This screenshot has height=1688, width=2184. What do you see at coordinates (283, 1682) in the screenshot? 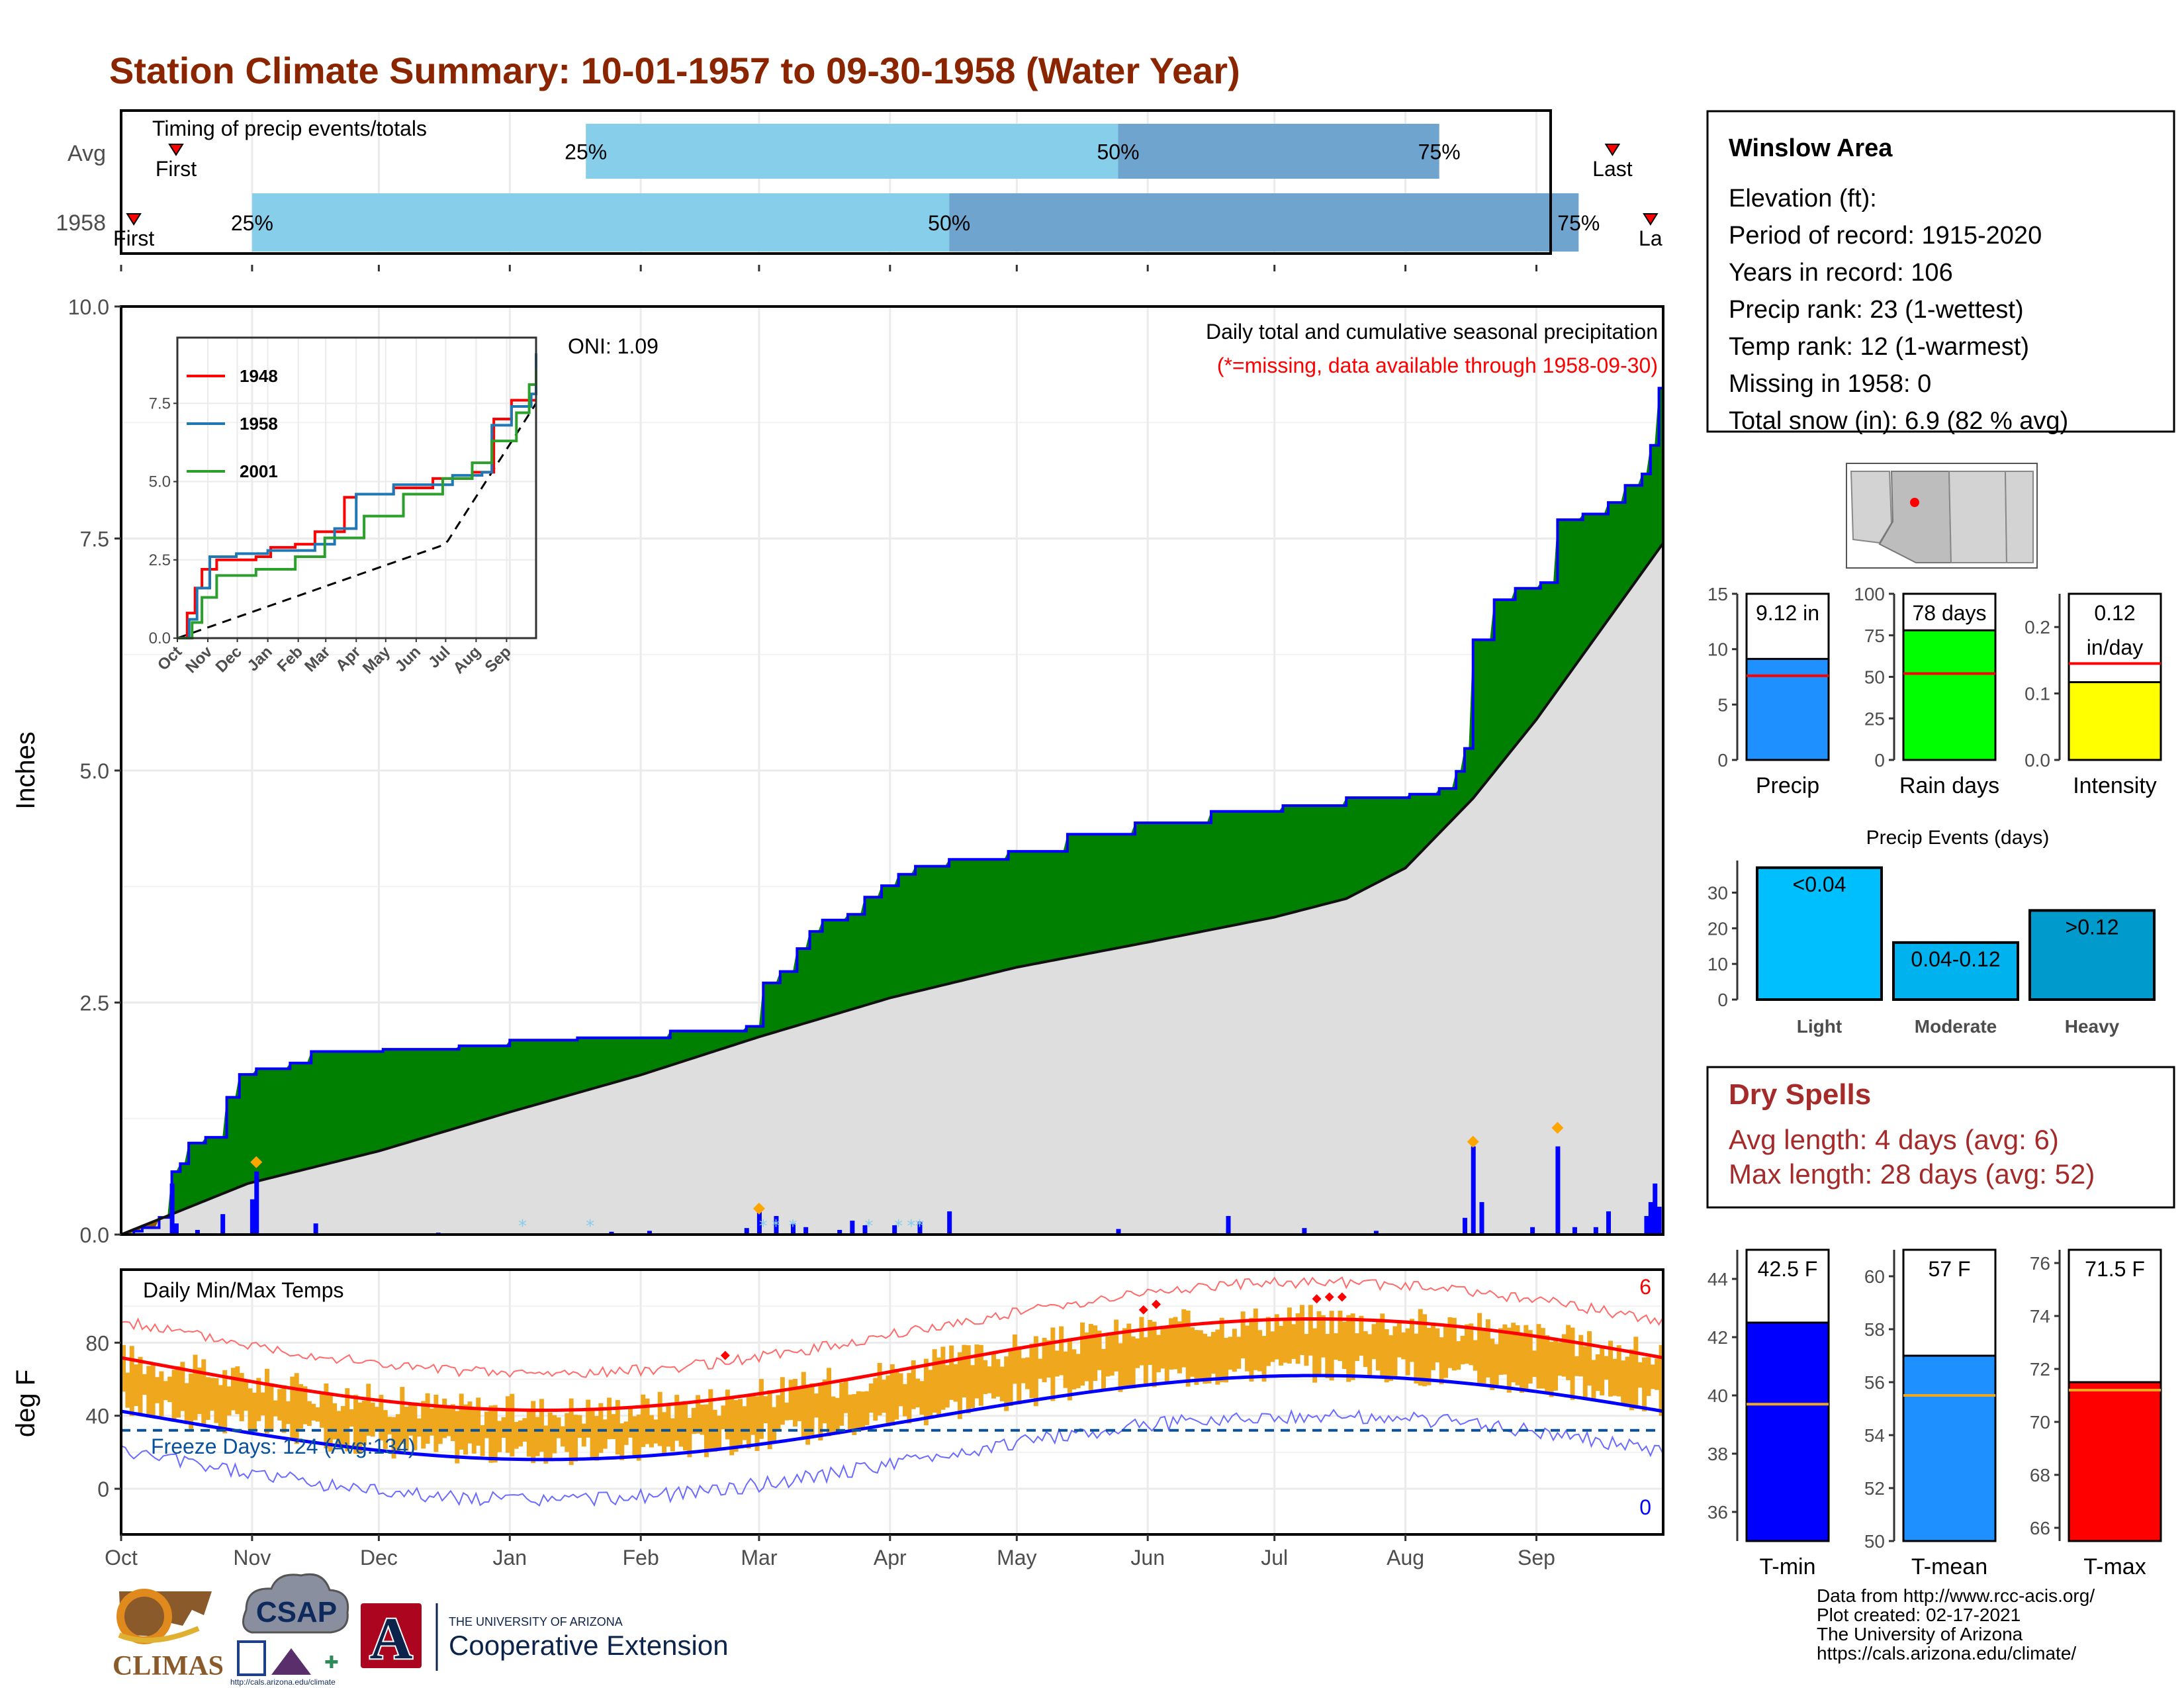
I see `csap-logo-url: http://cals.arizona.edu/climate` at bounding box center [283, 1682].